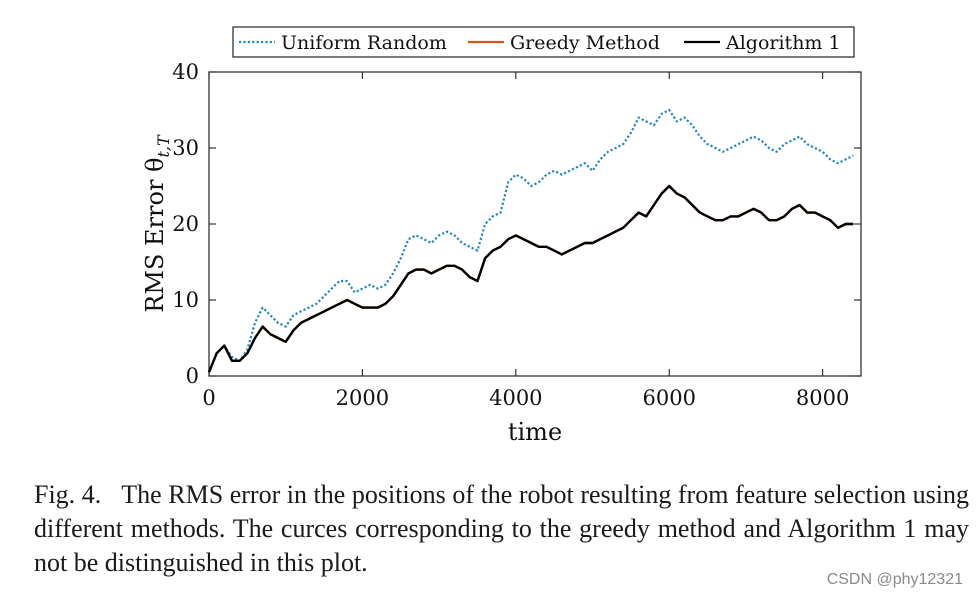 This screenshot has width=977, height=599. I want to click on legend-box, so click(543, 42).